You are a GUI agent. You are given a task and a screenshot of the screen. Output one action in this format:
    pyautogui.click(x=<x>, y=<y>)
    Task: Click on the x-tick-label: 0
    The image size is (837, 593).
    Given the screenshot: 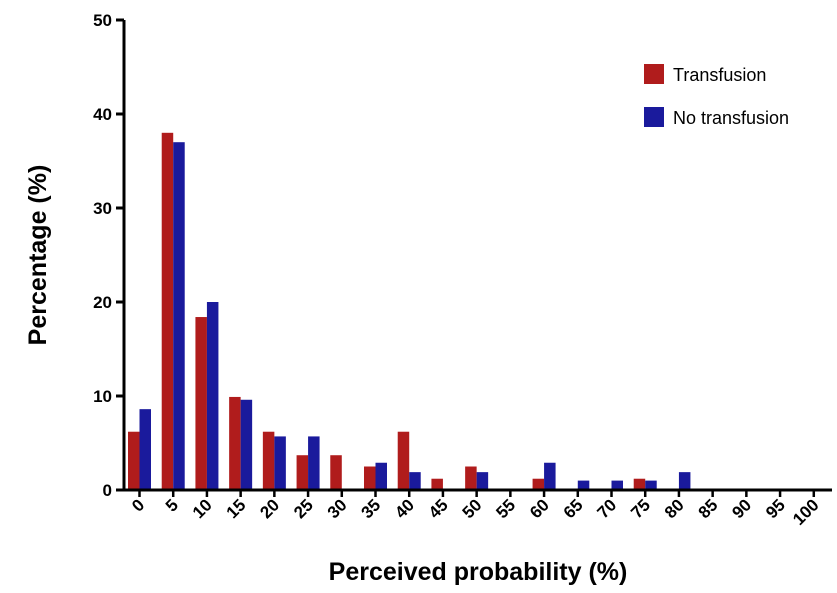 What is the action you would take?
    pyautogui.click(x=138, y=505)
    